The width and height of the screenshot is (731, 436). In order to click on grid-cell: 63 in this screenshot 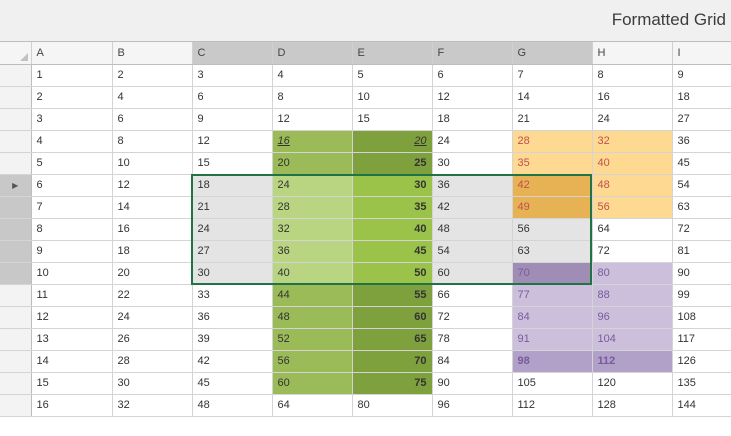, I will do `click(701, 207)`.